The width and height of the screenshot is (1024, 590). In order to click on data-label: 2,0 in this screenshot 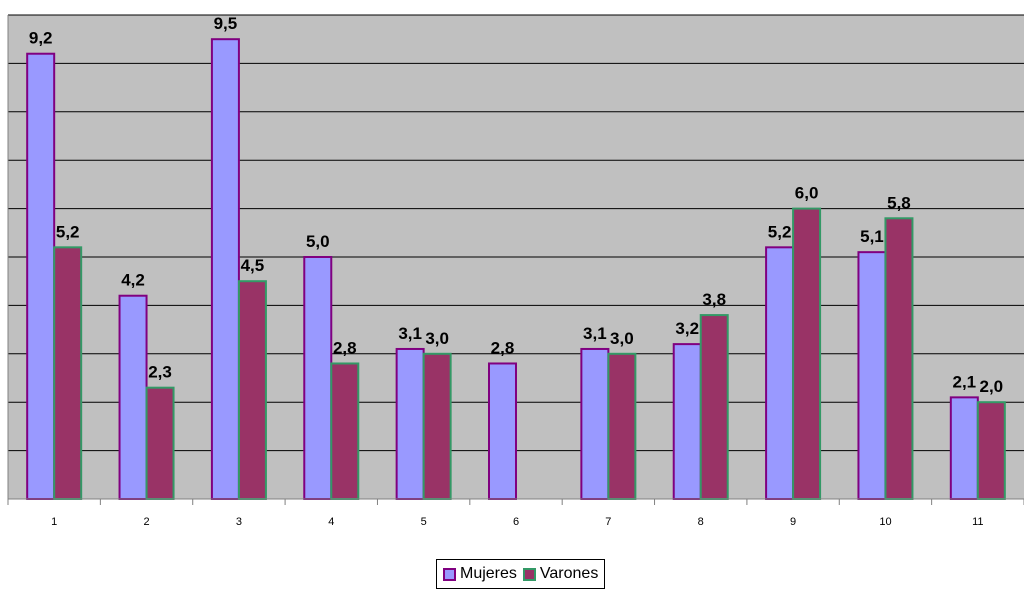, I will do `click(991, 386)`.